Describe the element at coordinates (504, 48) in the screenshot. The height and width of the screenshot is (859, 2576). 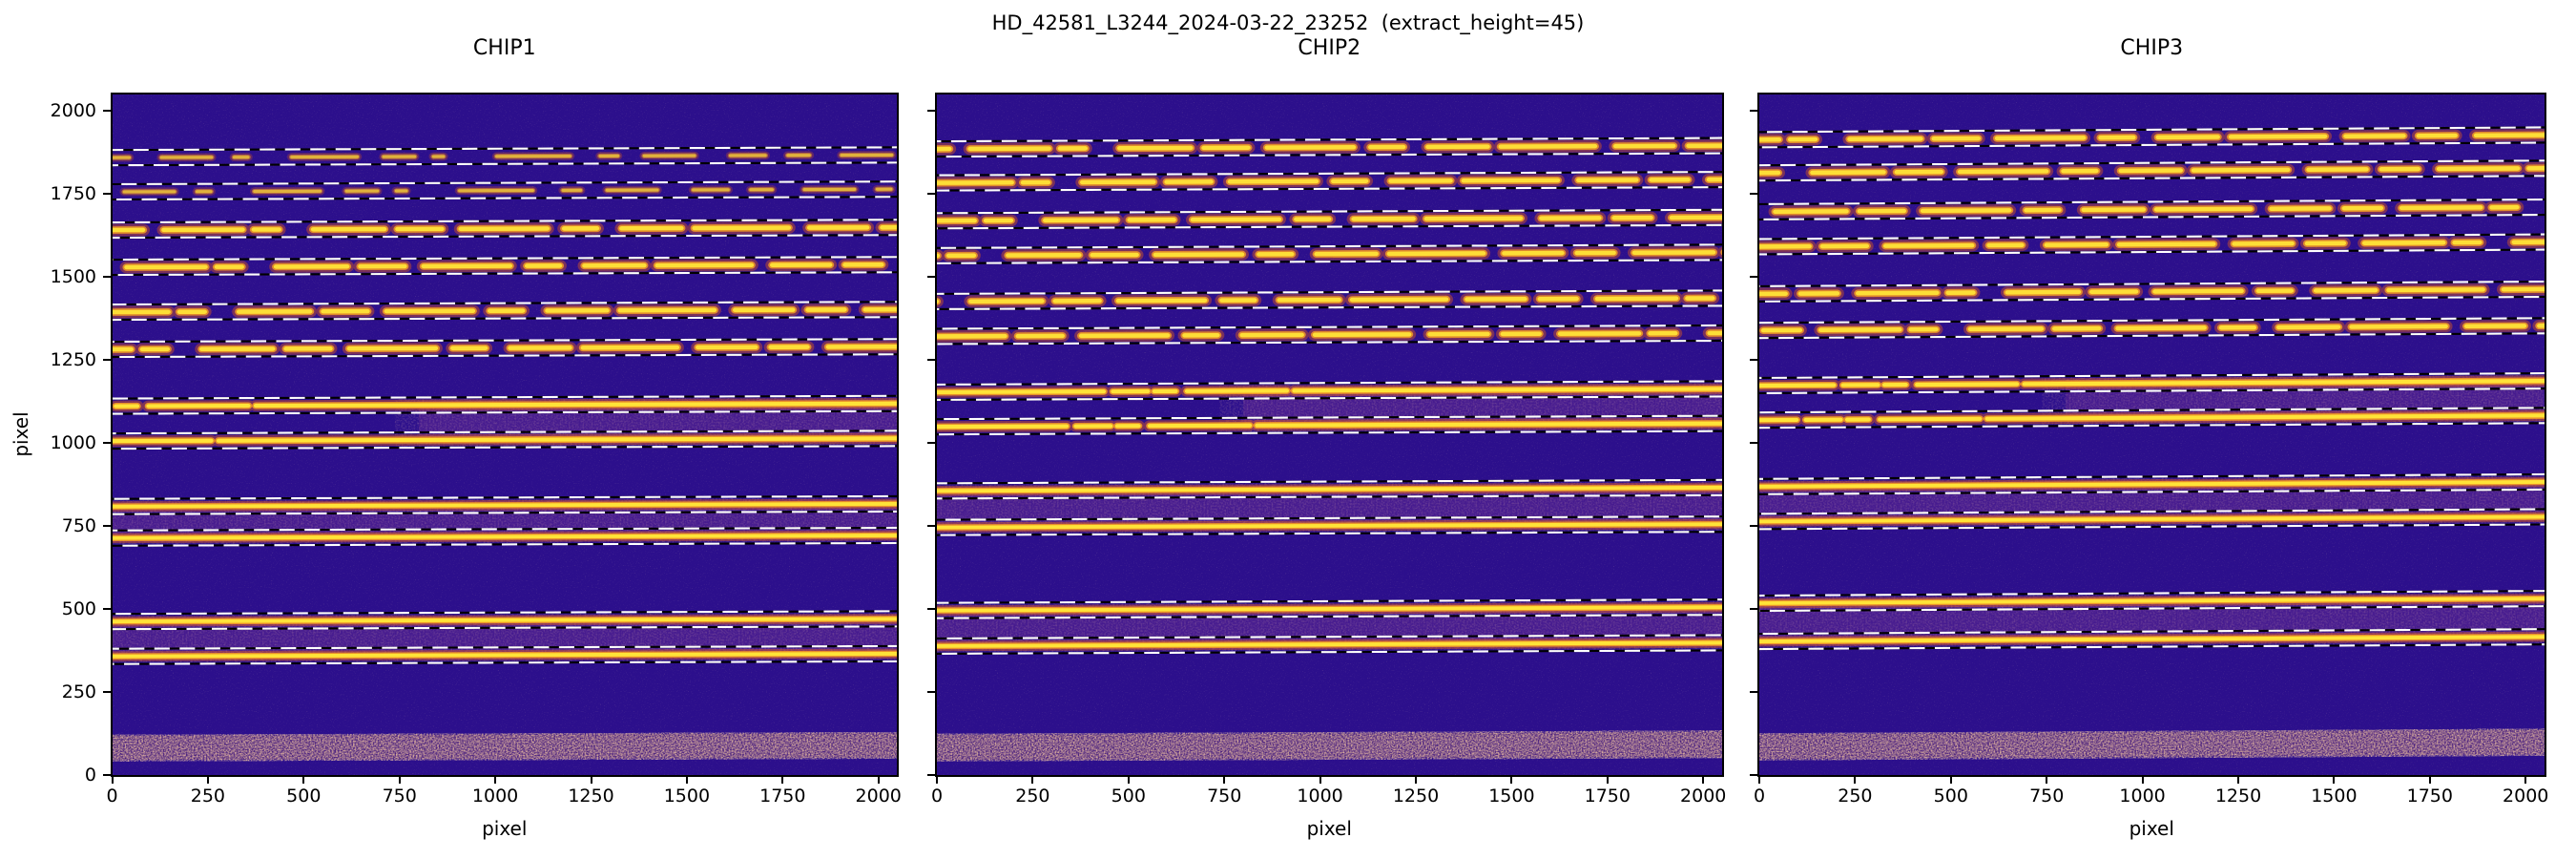
I see `panel-title-chip1: CHIP1` at that location.